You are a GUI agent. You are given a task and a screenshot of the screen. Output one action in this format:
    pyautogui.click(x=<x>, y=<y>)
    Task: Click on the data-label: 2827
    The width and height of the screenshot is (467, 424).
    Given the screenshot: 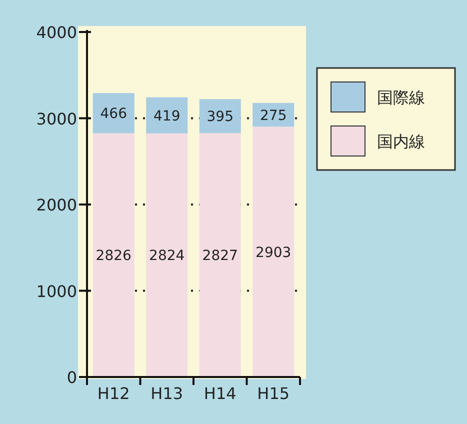 What is the action you would take?
    pyautogui.click(x=220, y=256)
    